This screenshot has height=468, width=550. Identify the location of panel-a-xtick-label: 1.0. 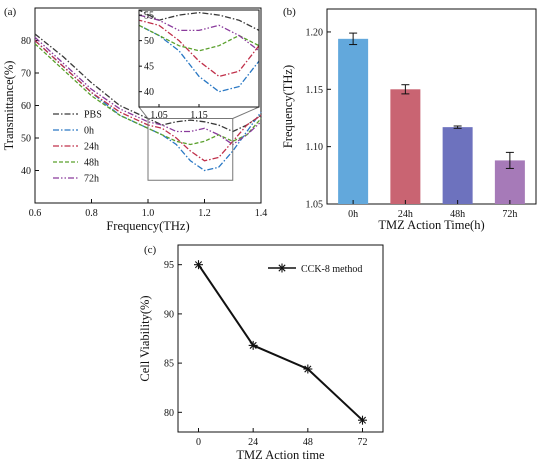
(148, 213).